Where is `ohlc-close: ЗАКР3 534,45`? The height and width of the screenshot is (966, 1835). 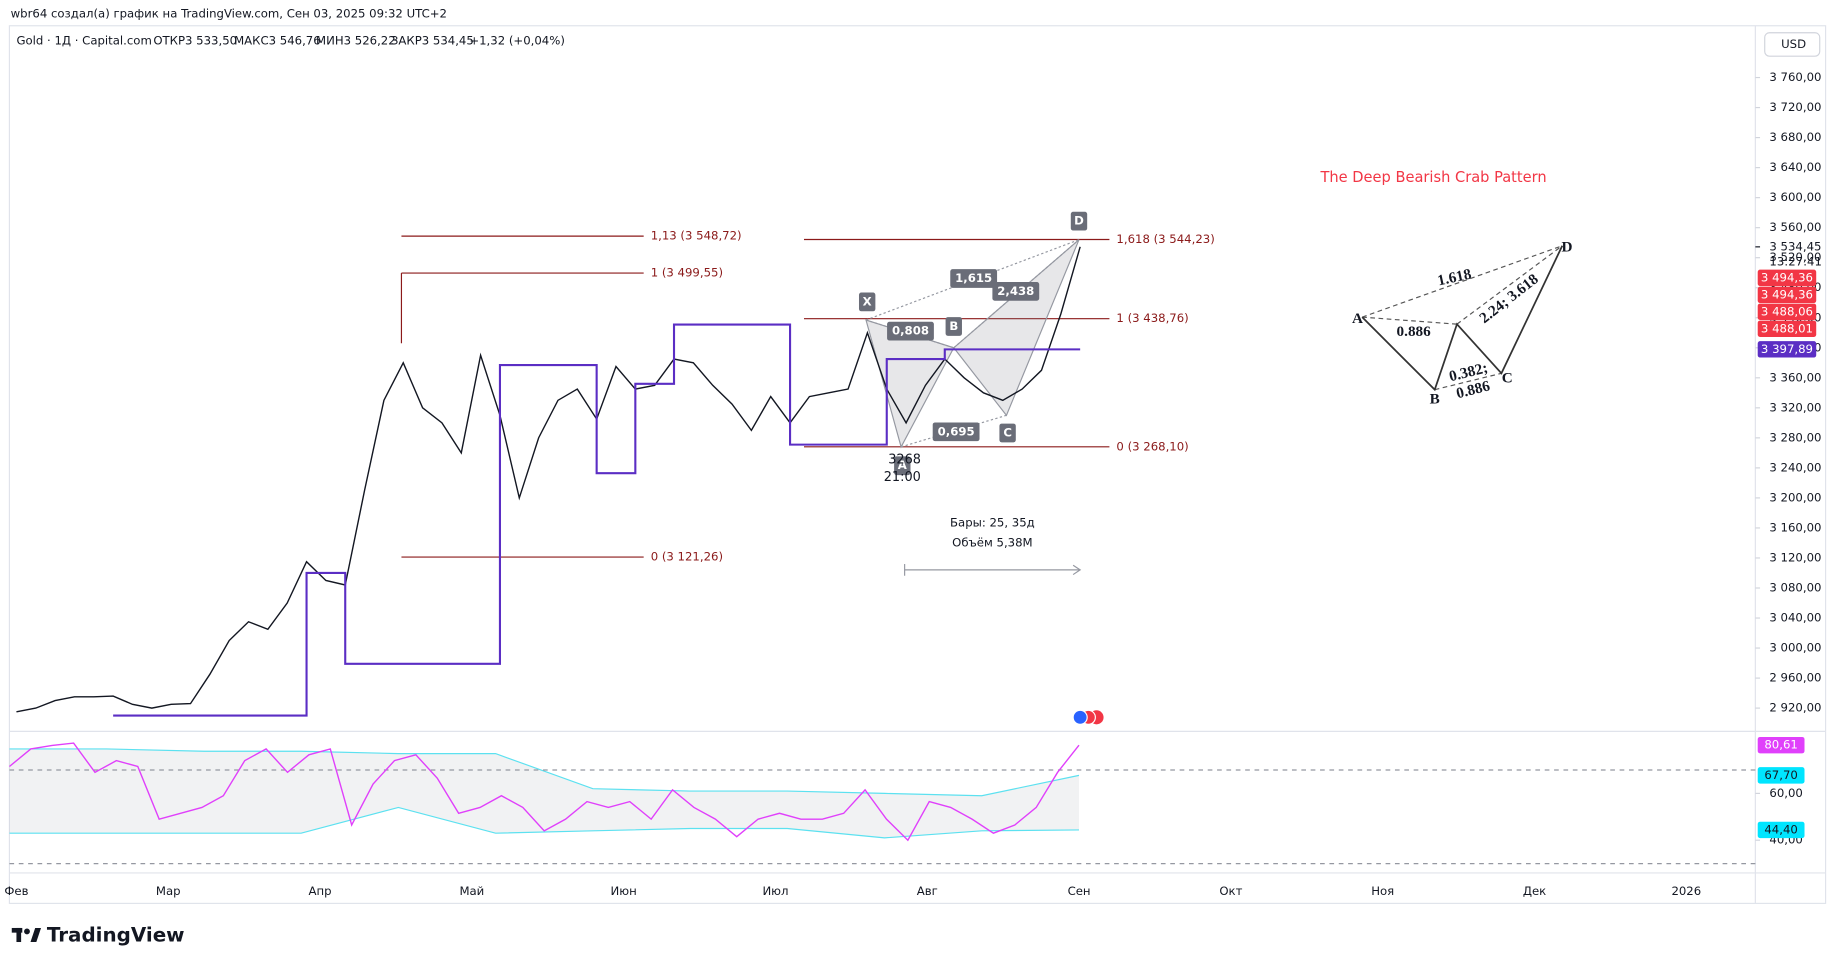 ohlc-close: ЗАКР3 534,45 is located at coordinates (432, 40).